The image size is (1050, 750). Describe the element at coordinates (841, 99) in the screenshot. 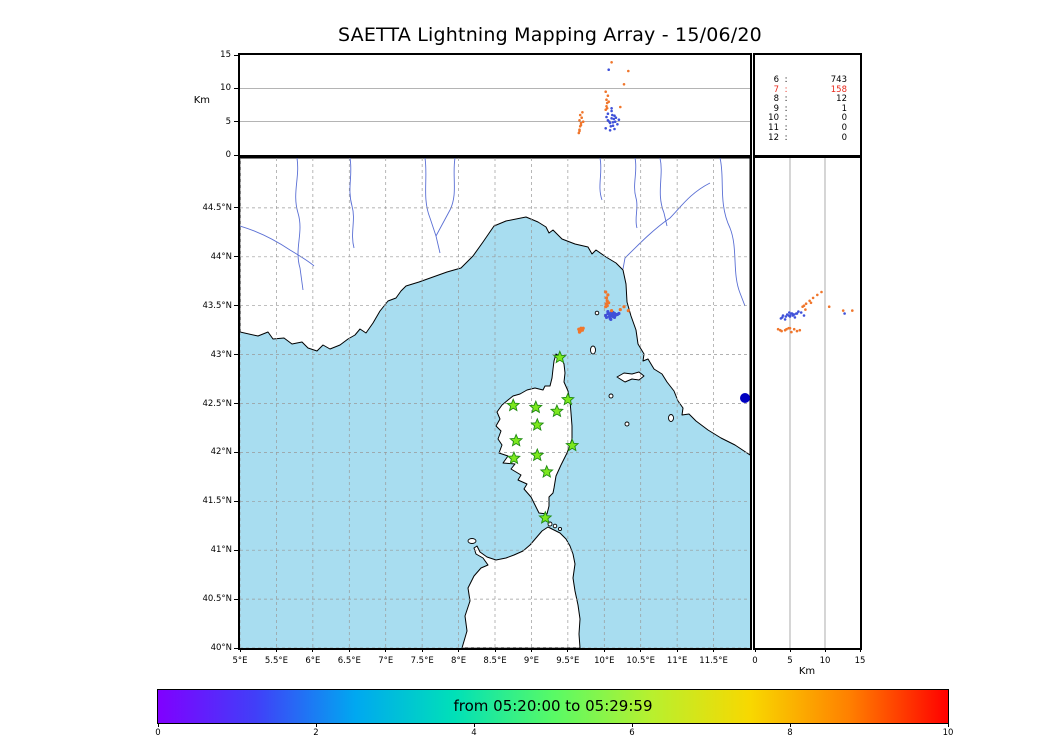

I see `count-value: 12` at that location.